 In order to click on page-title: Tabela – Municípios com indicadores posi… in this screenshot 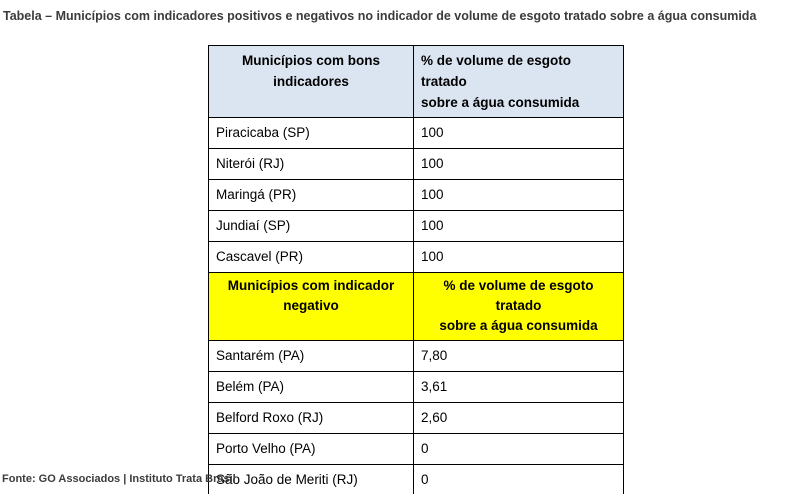, I will do `click(380, 16)`.